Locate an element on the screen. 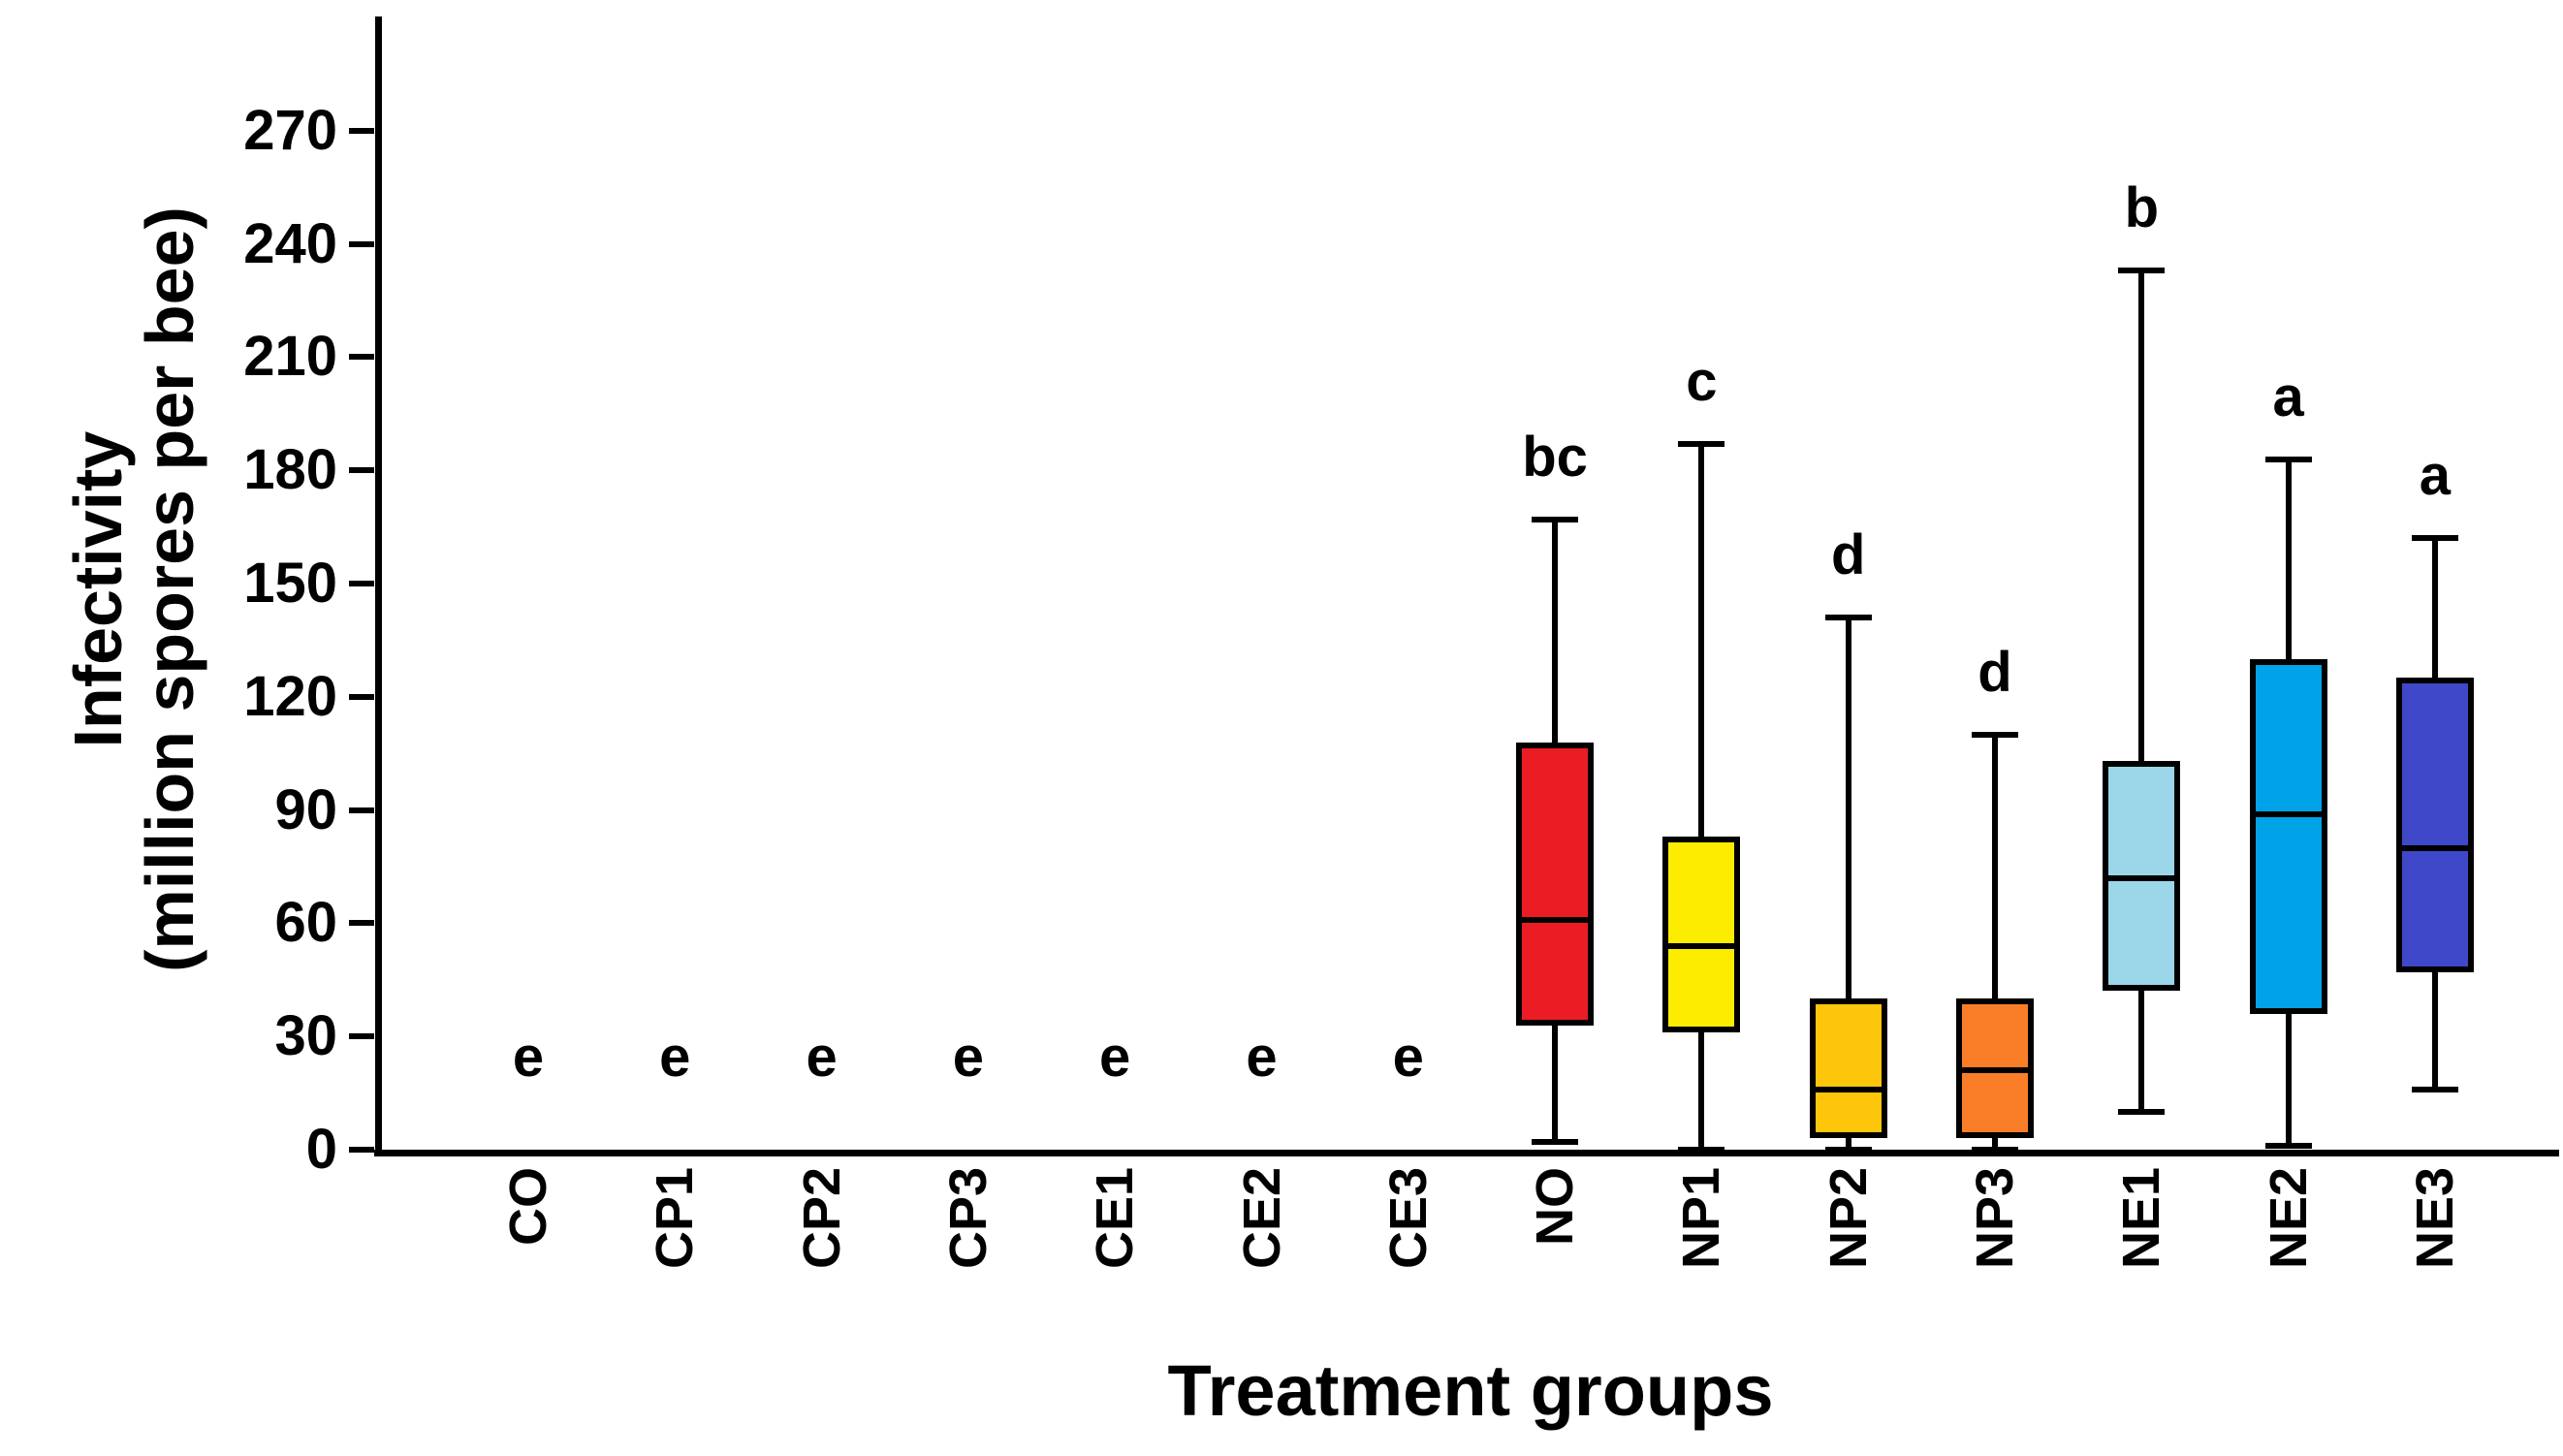  median-NO is located at coordinates (1555, 919).